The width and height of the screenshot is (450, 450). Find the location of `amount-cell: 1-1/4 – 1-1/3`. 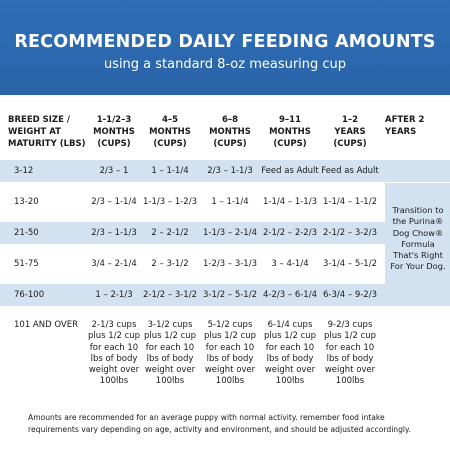

amount-cell: 1-1/4 – 1-1/3 is located at coordinates (290, 202).